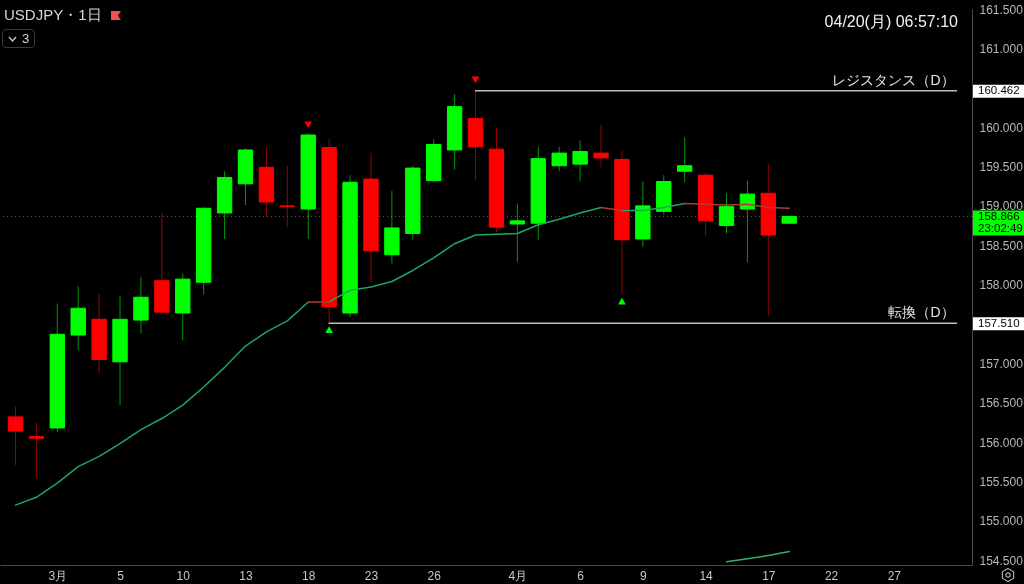  What do you see at coordinates (581, 575) in the screenshot?
I see `x-tick-label: 6` at bounding box center [581, 575].